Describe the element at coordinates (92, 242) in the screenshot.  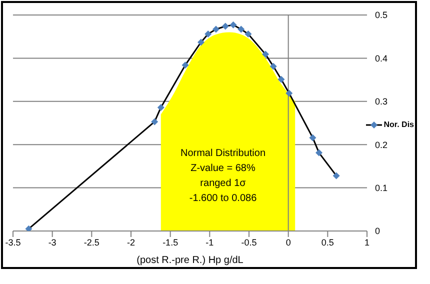
I see `x-tick-label: -2.5` at that location.